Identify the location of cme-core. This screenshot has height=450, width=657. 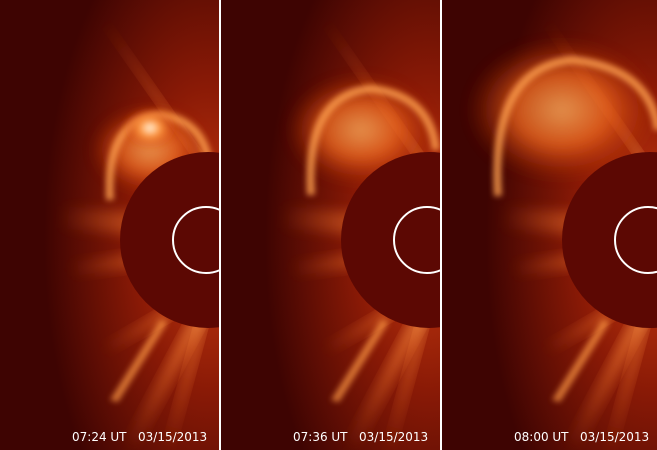
(150, 128).